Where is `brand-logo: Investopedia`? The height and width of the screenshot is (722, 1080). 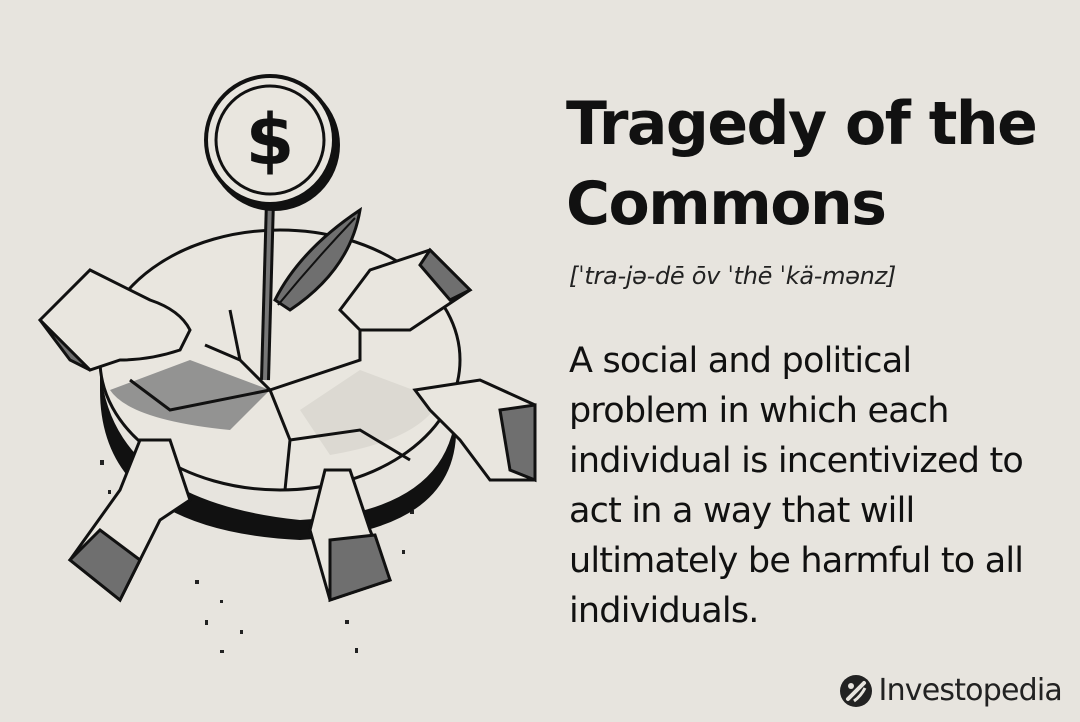 brand-logo: Investopedia is located at coordinates (951, 690).